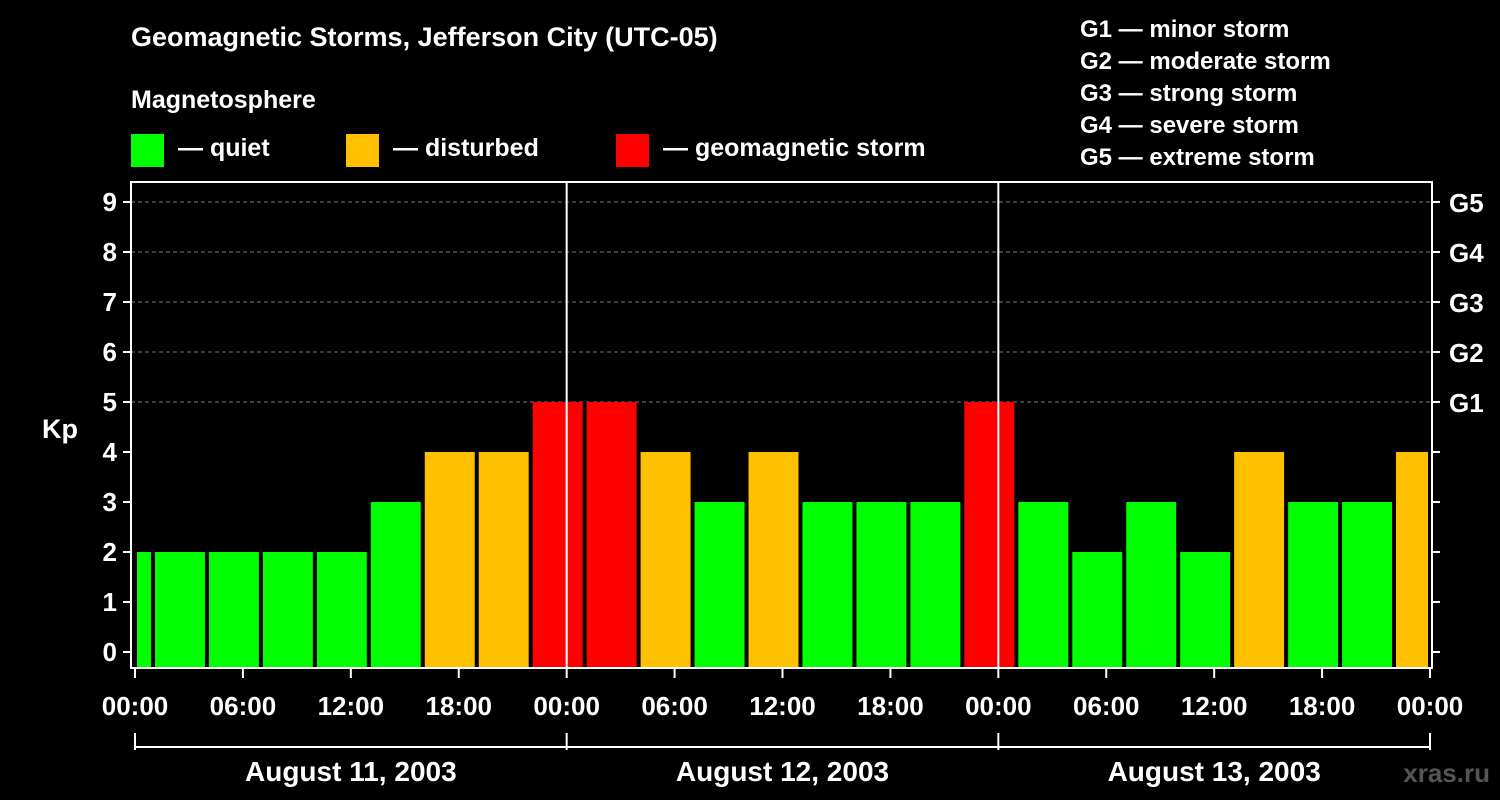 The image size is (1500, 800). What do you see at coordinates (1185, 29) in the screenshot?
I see `storm-scale-g1: G1 — minor storm` at bounding box center [1185, 29].